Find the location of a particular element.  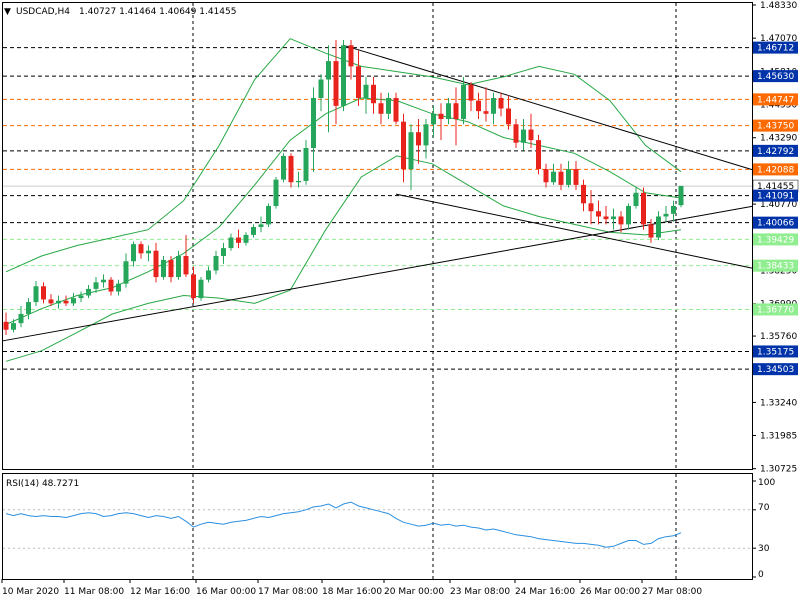

price-tag-label: 1.39429 is located at coordinates (775, 240).